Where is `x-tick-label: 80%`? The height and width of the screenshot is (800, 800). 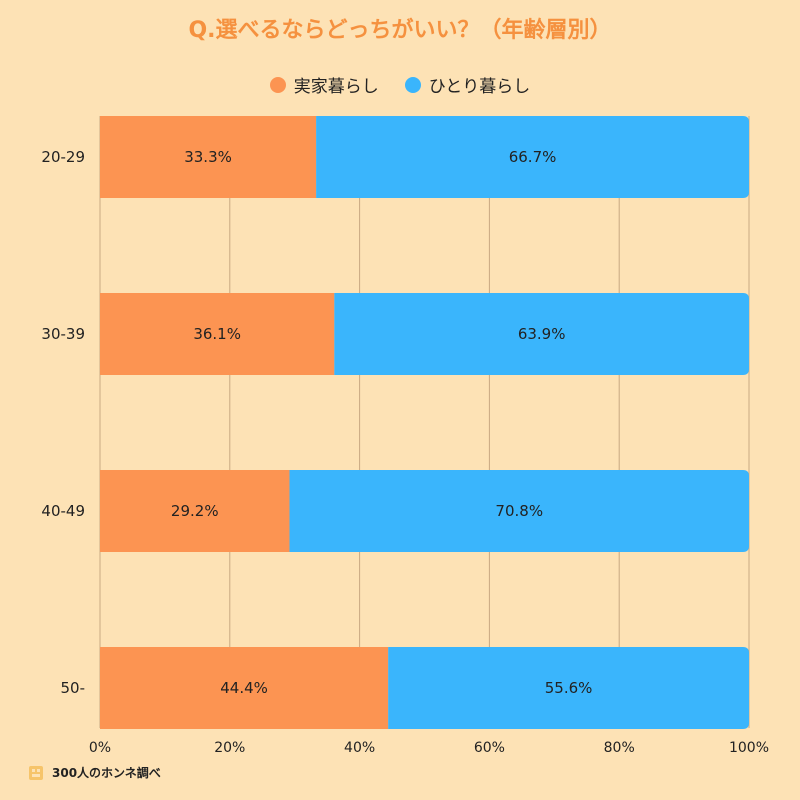
x-tick-label: 80% is located at coordinates (619, 748).